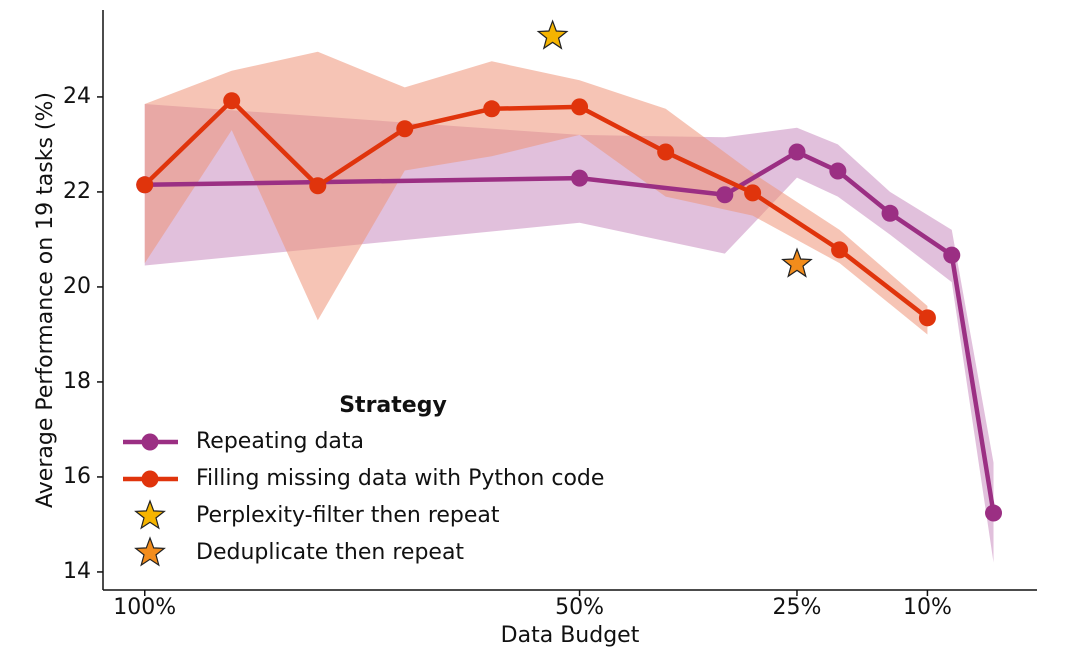  I want to click on legend-title: Strategy, so click(393, 405).